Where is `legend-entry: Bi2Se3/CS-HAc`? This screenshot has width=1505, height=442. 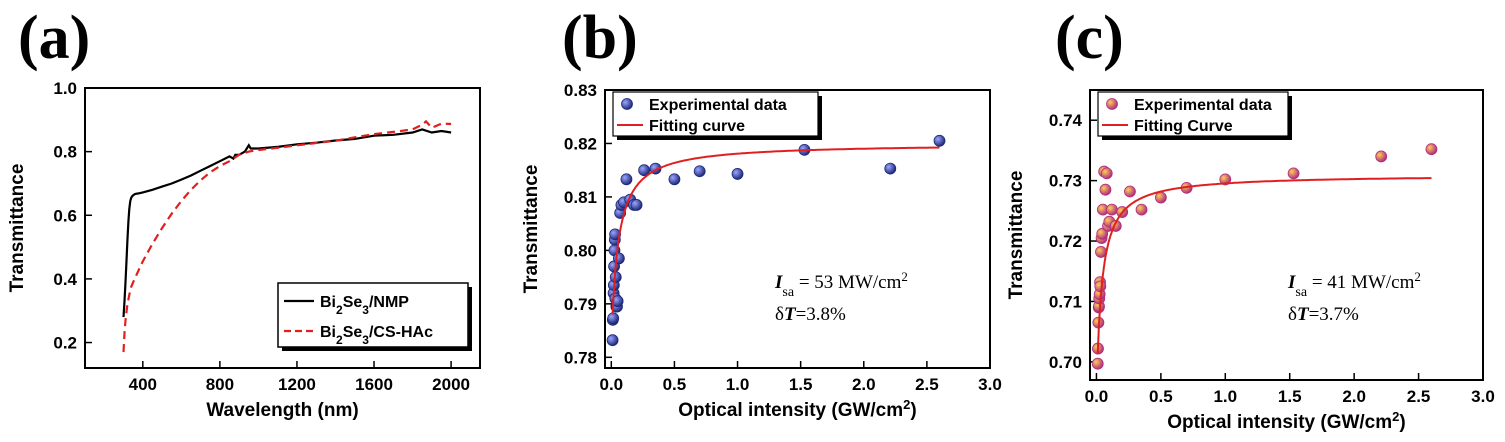
legend-entry: Bi2Se3/CS-HAc is located at coordinates (376, 335).